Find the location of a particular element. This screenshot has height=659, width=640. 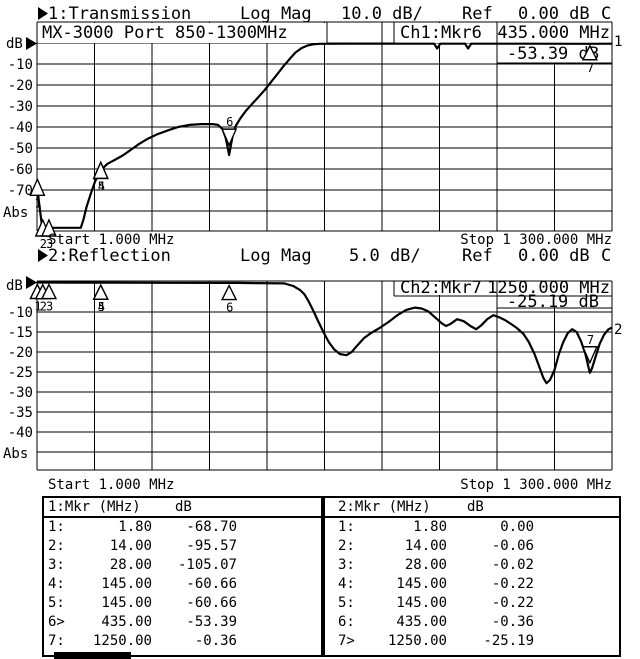

marker-table-ch2-title: 2:Mkr (MHz) is located at coordinates (384, 506).